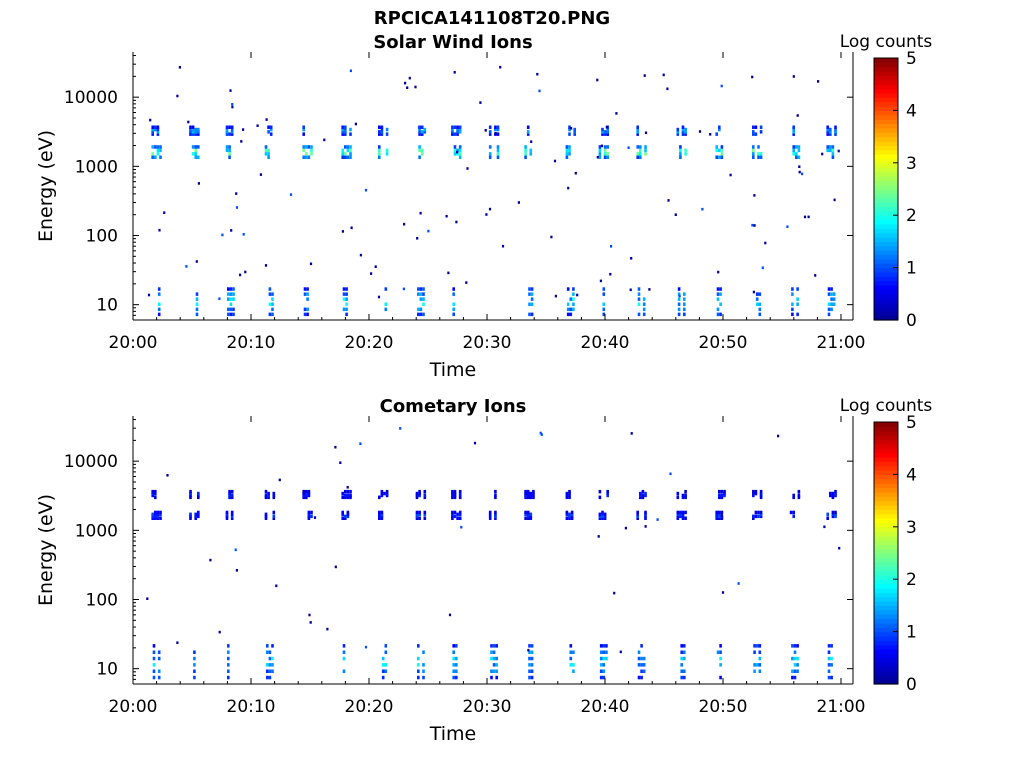  What do you see at coordinates (911, 528) in the screenshot?
I see `colorbar-tick-label: 3` at bounding box center [911, 528].